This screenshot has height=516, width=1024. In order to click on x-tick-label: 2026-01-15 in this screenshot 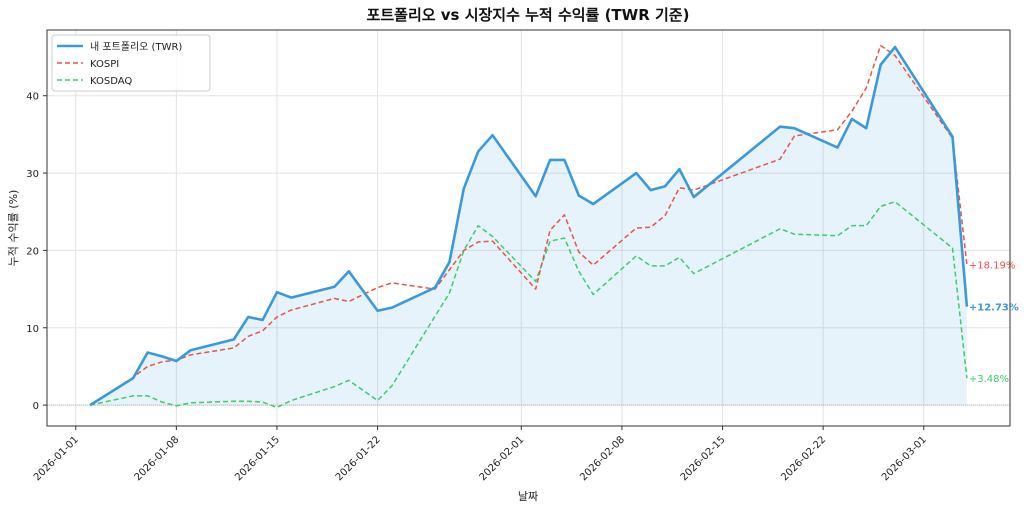, I will do `click(257, 458)`.